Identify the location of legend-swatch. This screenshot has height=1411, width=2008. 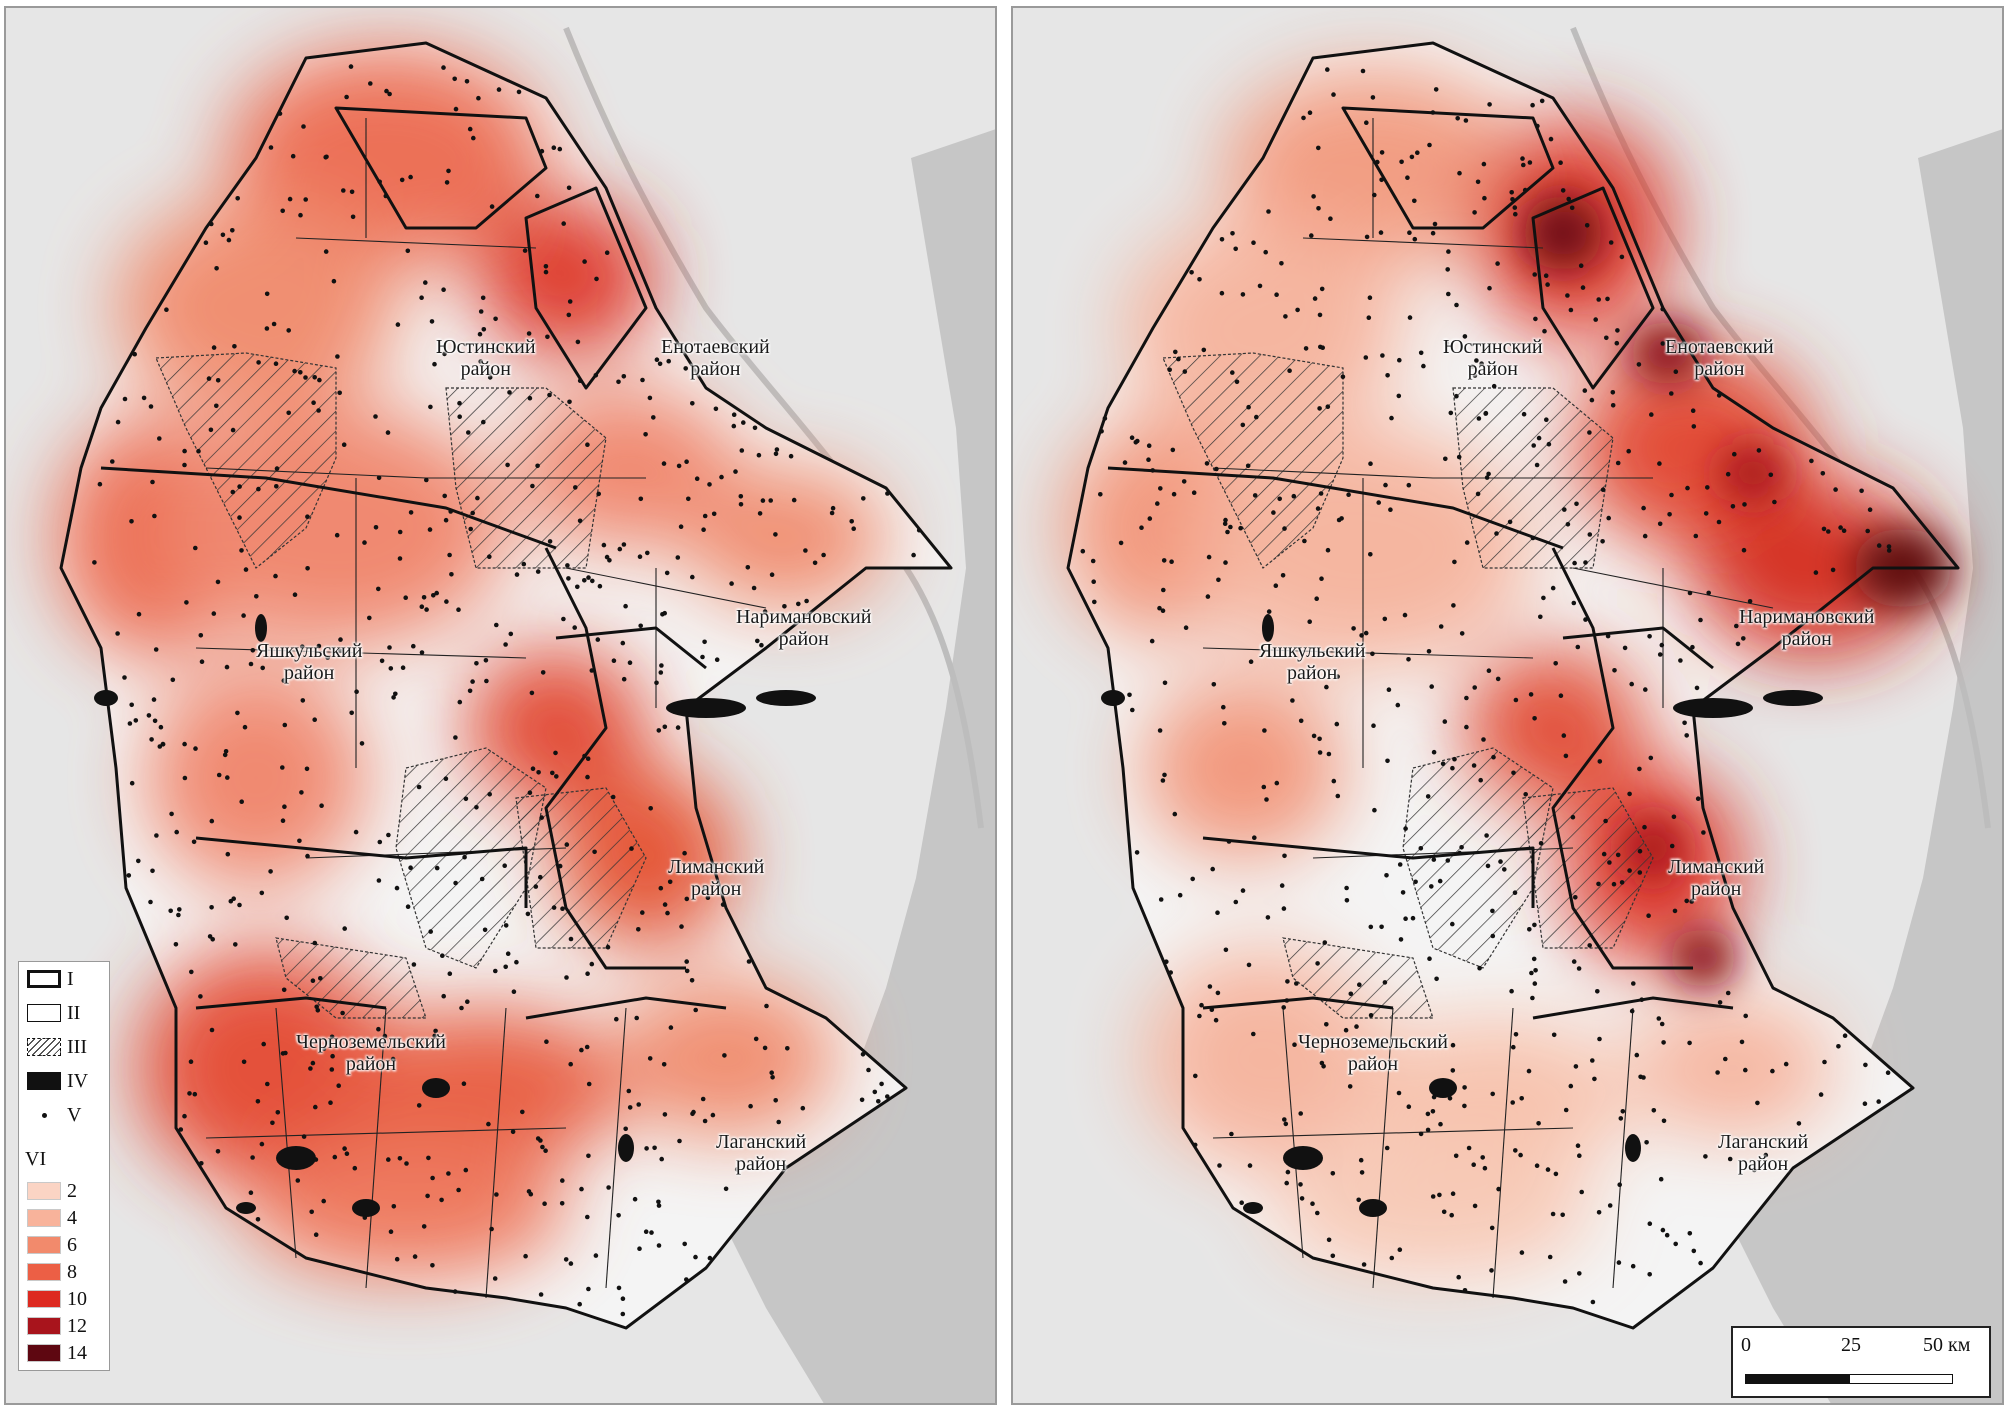
(44, 1047).